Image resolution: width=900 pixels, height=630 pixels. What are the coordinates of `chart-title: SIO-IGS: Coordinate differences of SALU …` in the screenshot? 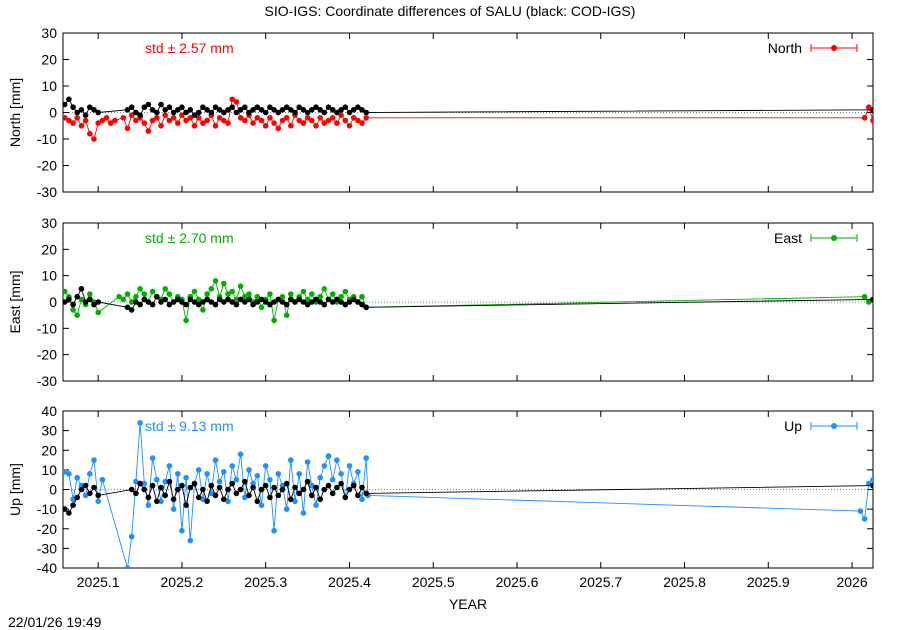 It's located at (450, 11).